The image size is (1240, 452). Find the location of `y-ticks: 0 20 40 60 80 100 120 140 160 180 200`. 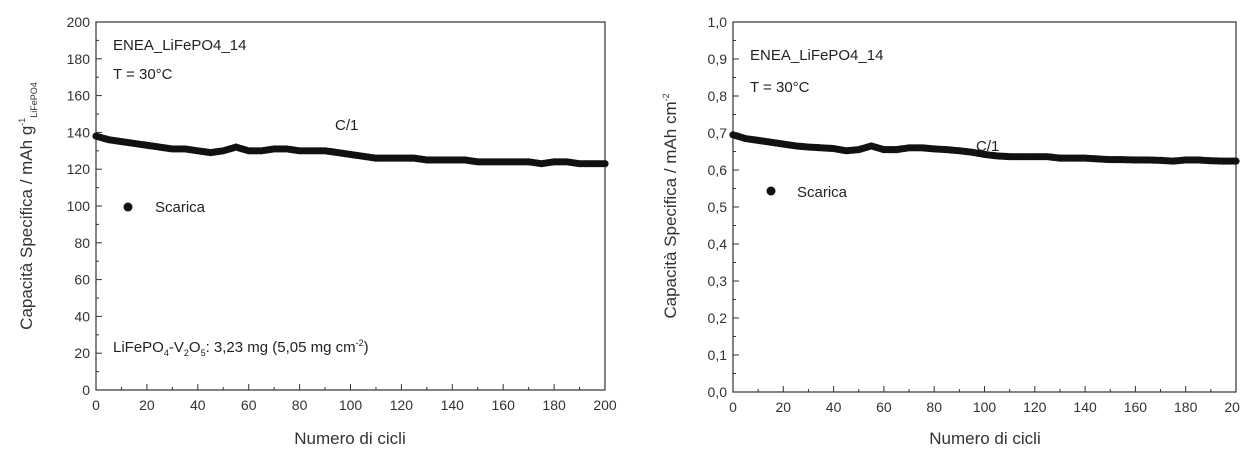

y-ticks: 0 20 40 60 80 100 120 140 160 180 200 is located at coordinates (84, 206).